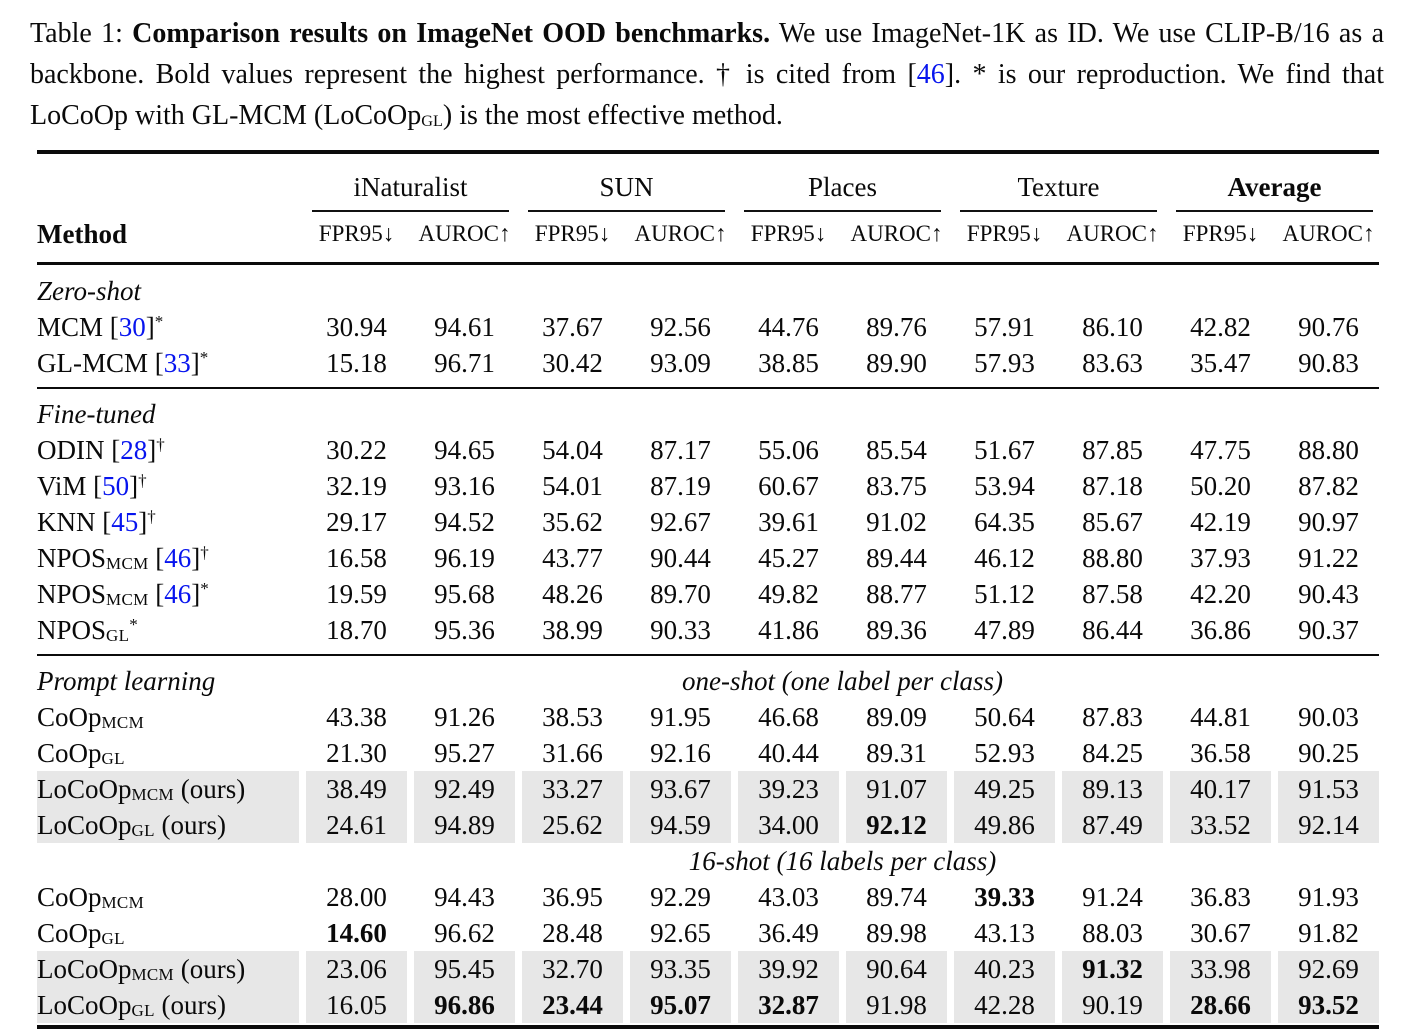 The width and height of the screenshot is (1414, 1033). Describe the element at coordinates (92, 485) in the screenshot. I see `method-cell: ViM [50]†` at that location.